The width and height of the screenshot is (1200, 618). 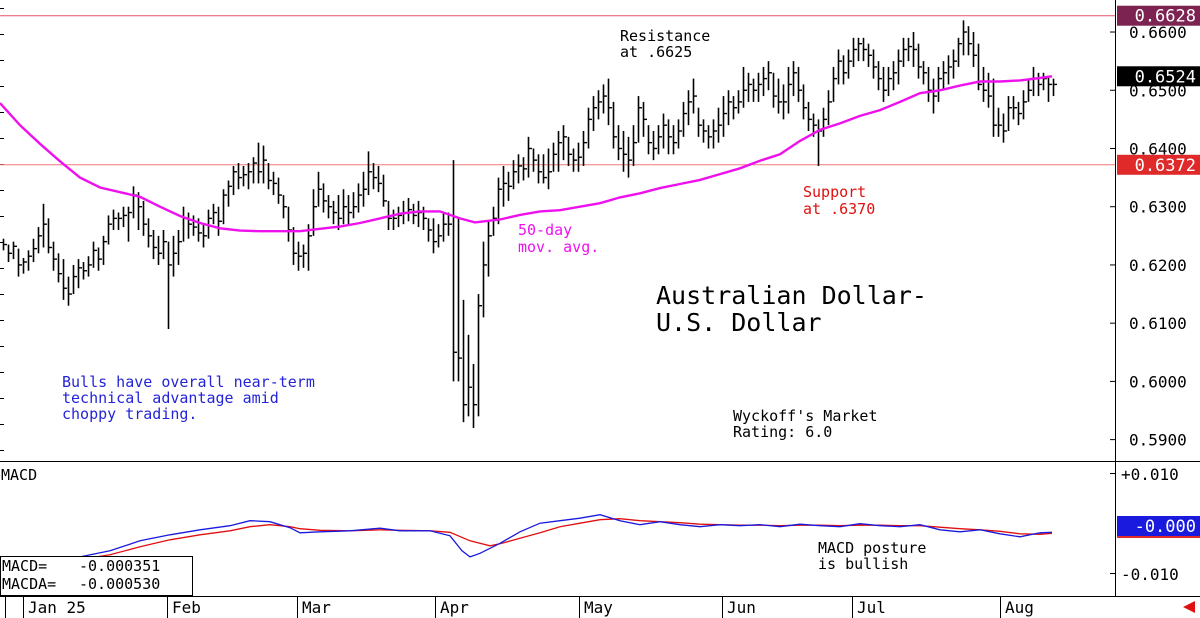 What do you see at coordinates (119, 584) in the screenshot?
I see `macda-value: -0.000530` at bounding box center [119, 584].